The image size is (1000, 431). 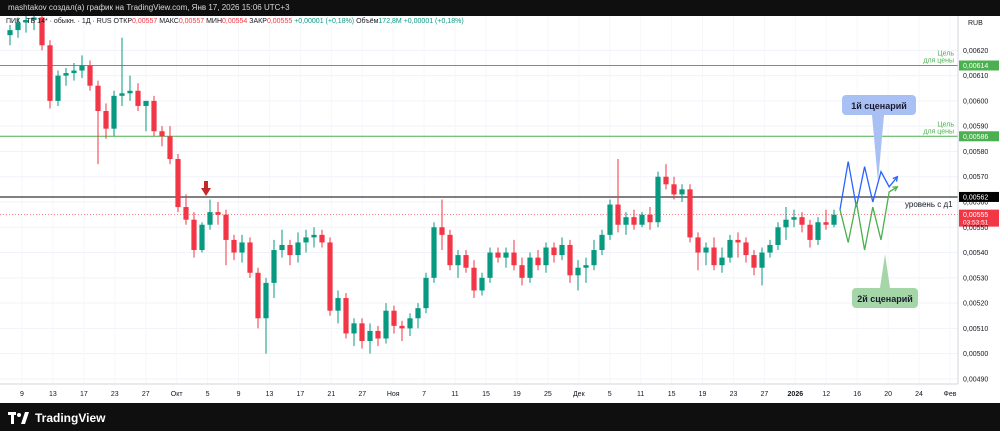 What do you see at coordinates (548, 394) in the screenshot?
I see `time-tick-label: 25` at bounding box center [548, 394].